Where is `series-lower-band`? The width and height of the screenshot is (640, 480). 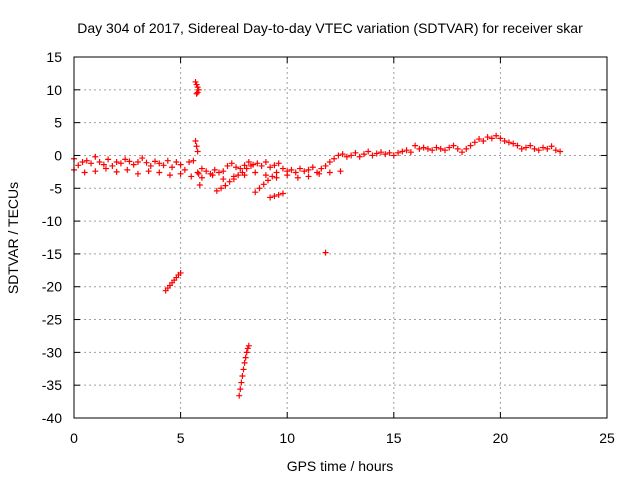
series-lower-band is located at coordinates (207, 174).